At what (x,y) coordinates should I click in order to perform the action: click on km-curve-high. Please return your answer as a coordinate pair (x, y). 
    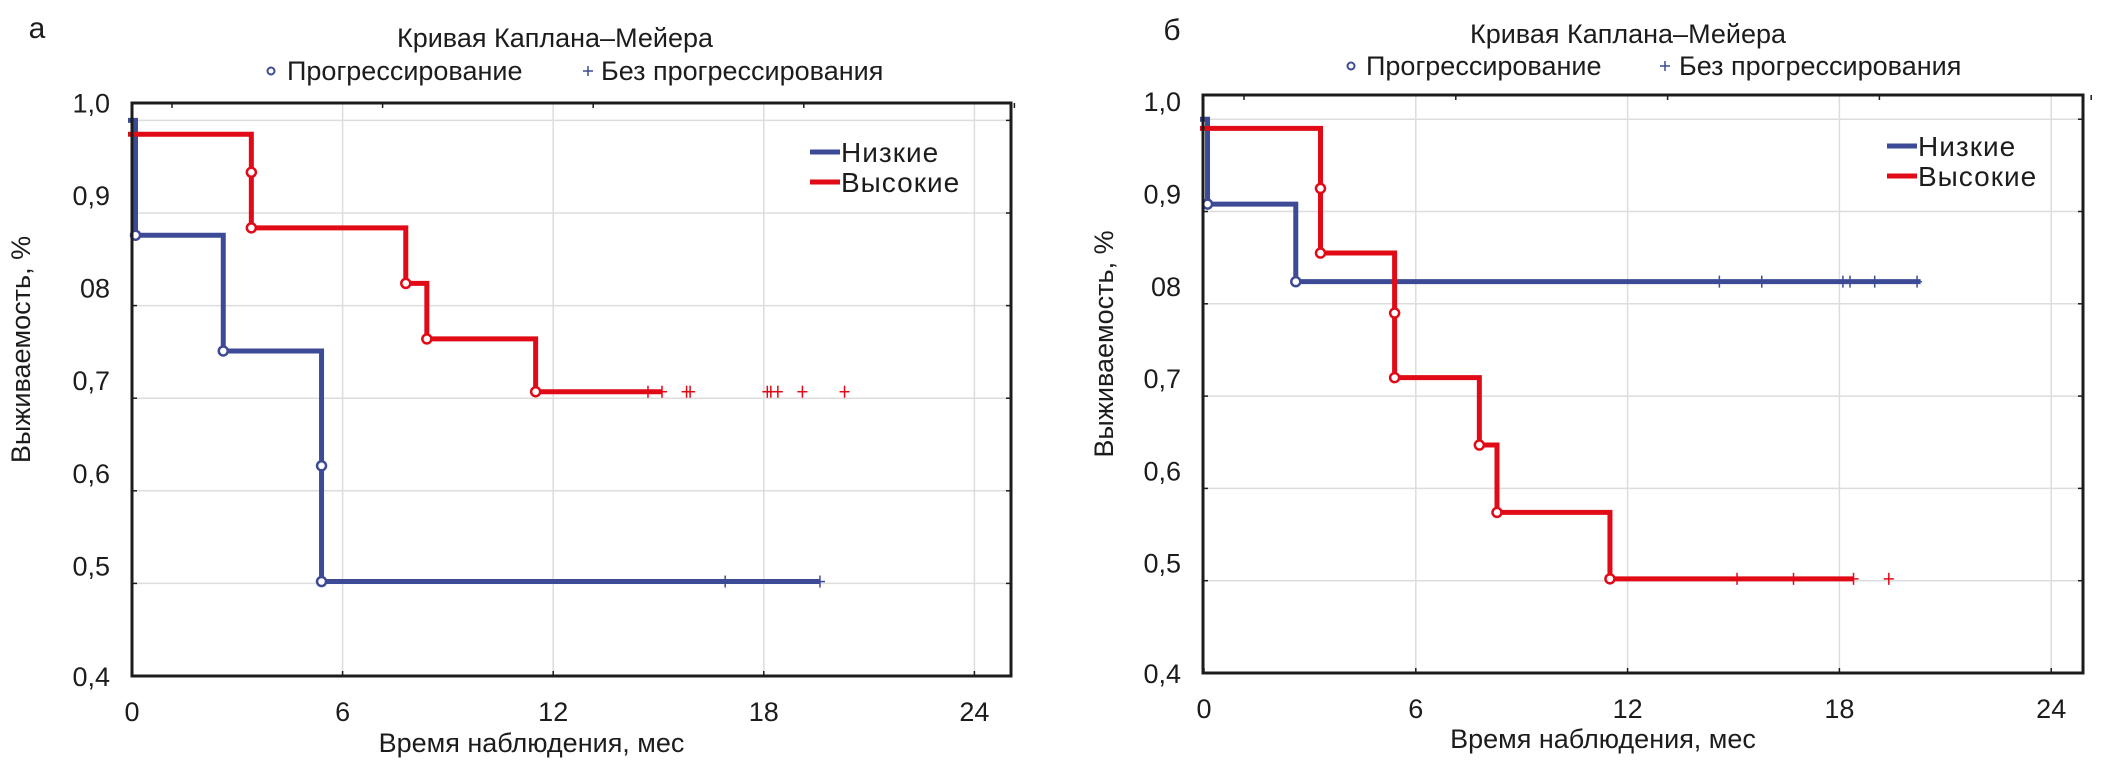
    Looking at the image, I should click on (395, 263).